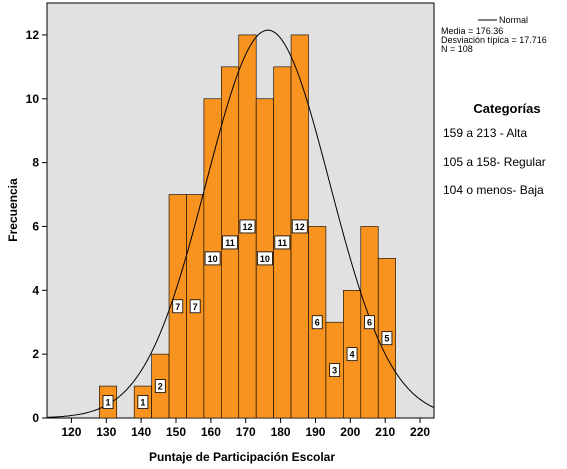  I want to click on category-baja: 104 o menos- Baja, so click(493, 190).